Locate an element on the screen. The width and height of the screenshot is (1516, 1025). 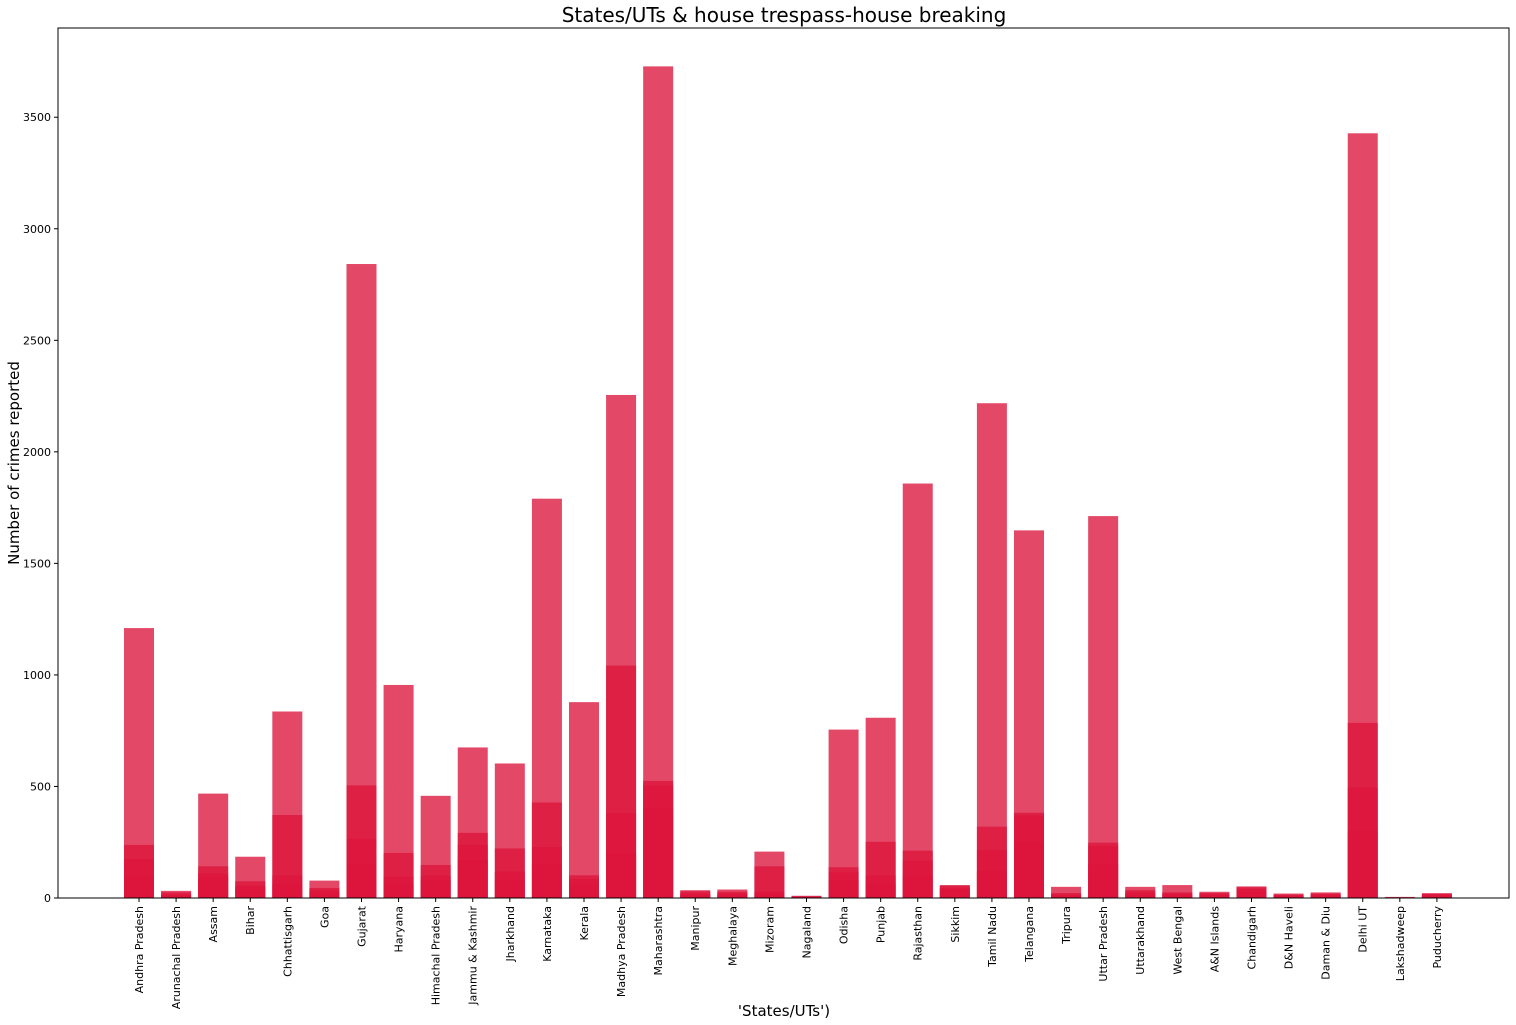
y-tick-label: 2500 is located at coordinates (37, 340).